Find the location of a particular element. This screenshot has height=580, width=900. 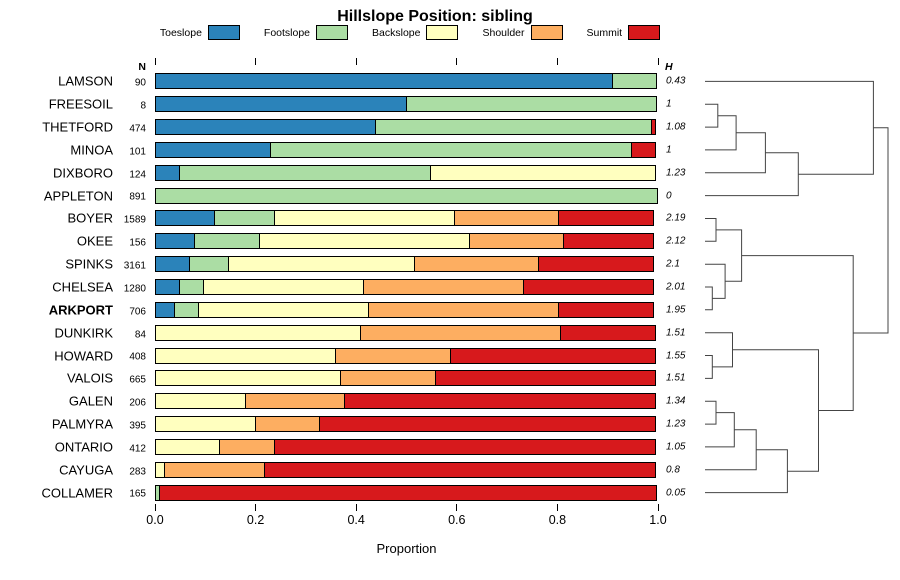

row-label: ARKPORT is located at coordinates (80, 310).